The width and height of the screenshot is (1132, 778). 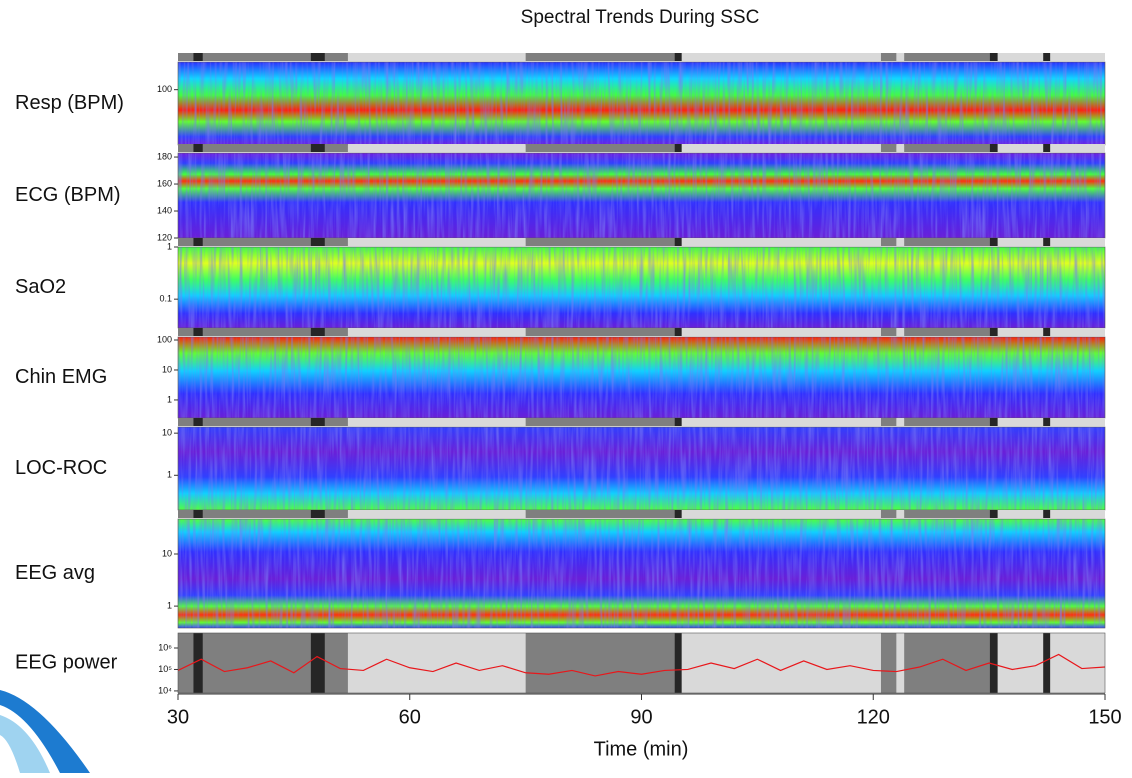 What do you see at coordinates (69, 103) in the screenshot?
I see `panel-label: Resp (BPM)` at bounding box center [69, 103].